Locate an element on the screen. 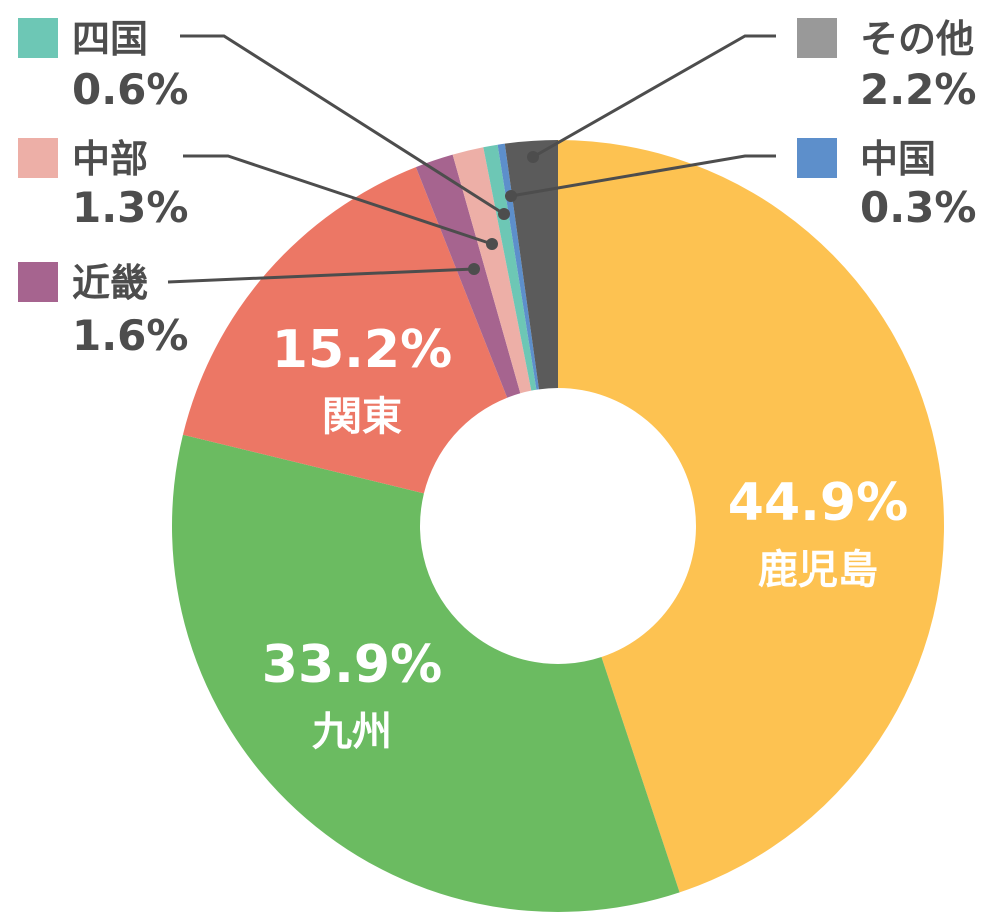 The width and height of the screenshot is (1000, 924). callout-label-kinki: 近畿 is located at coordinates (110, 283).